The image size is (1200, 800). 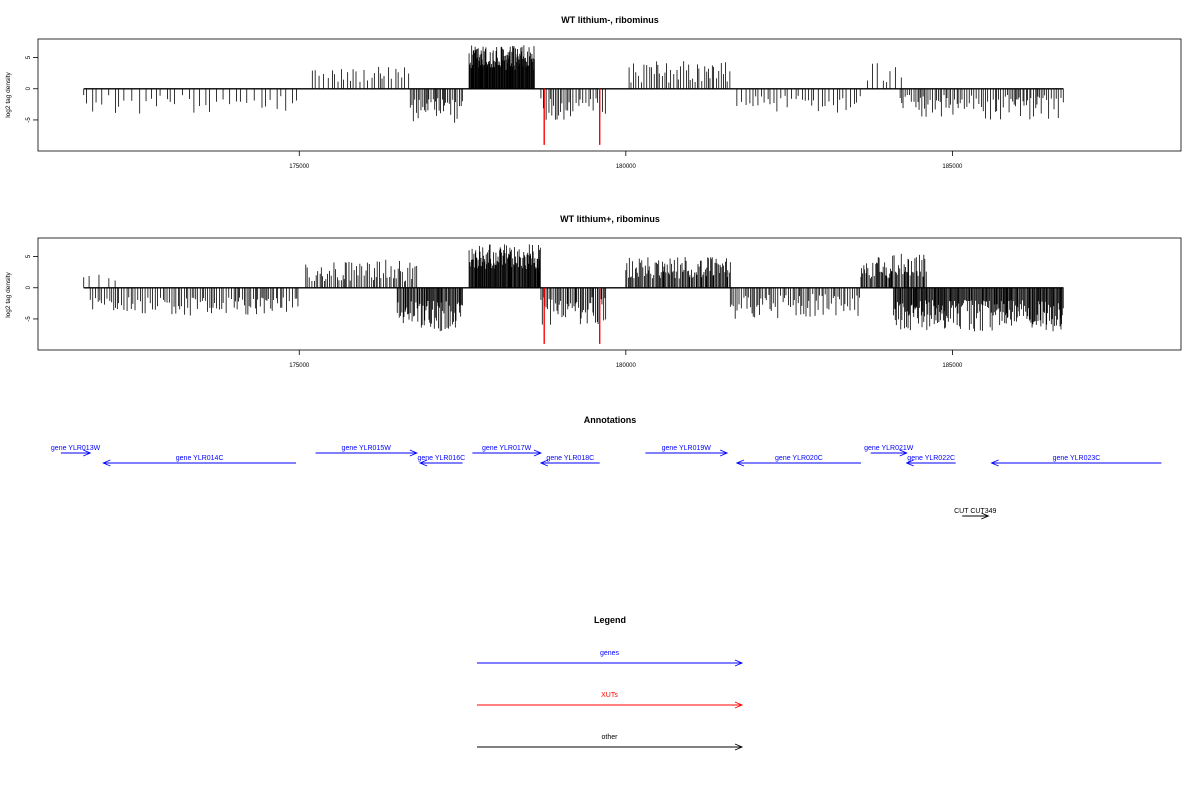 I want to click on legend-panel: Legend genes XUTs other, so click(x=610, y=683).